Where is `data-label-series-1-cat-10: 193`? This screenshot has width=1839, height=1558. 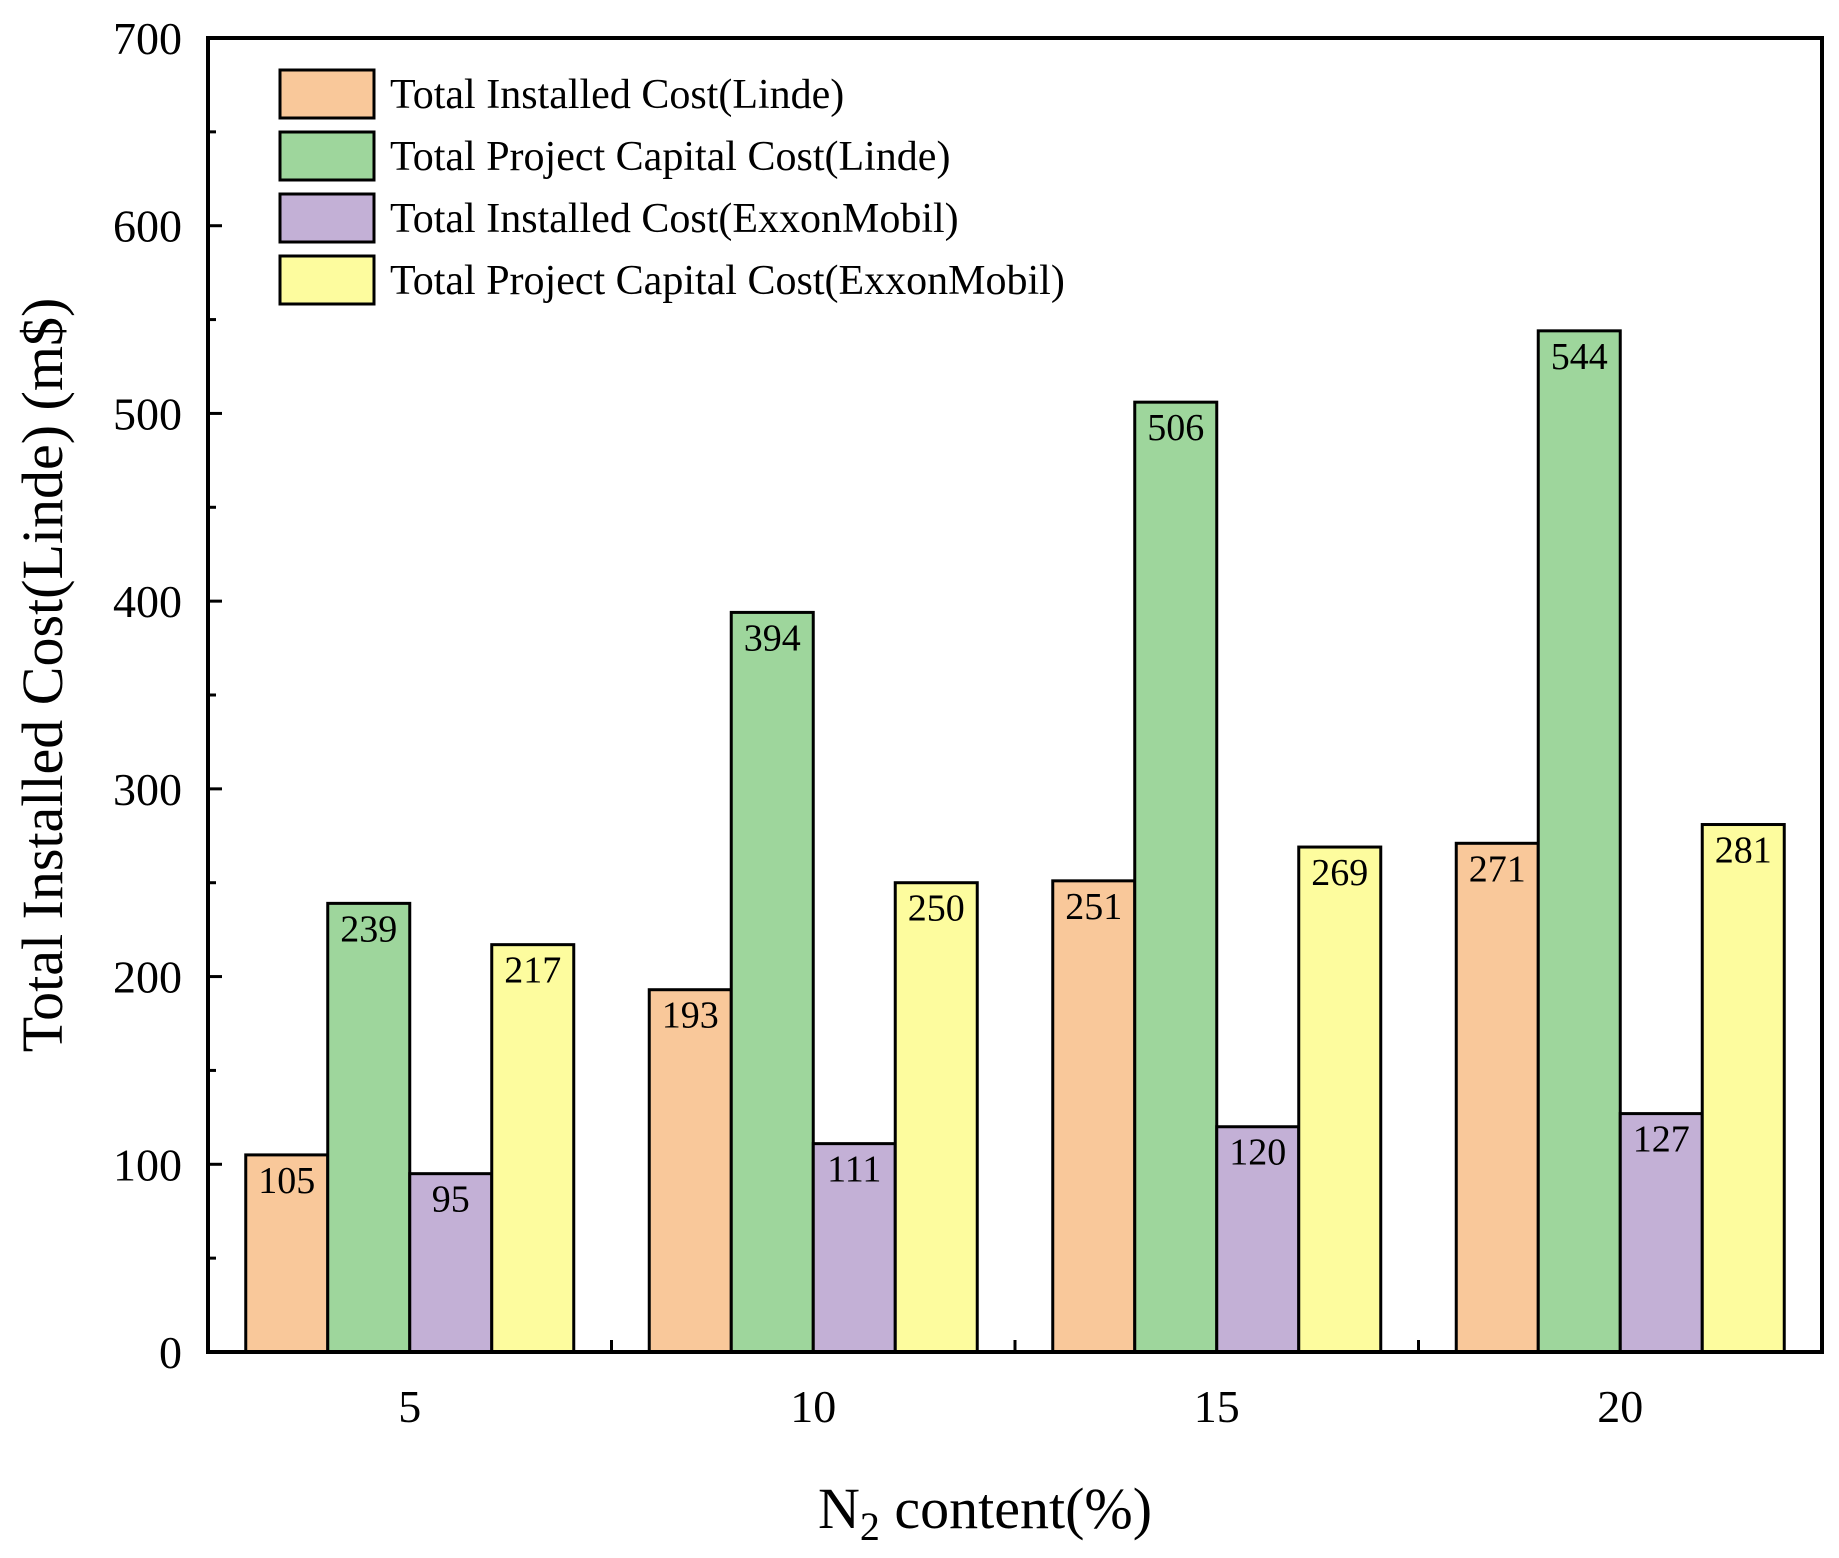 data-label-series-1-cat-10: 193 is located at coordinates (690, 1016).